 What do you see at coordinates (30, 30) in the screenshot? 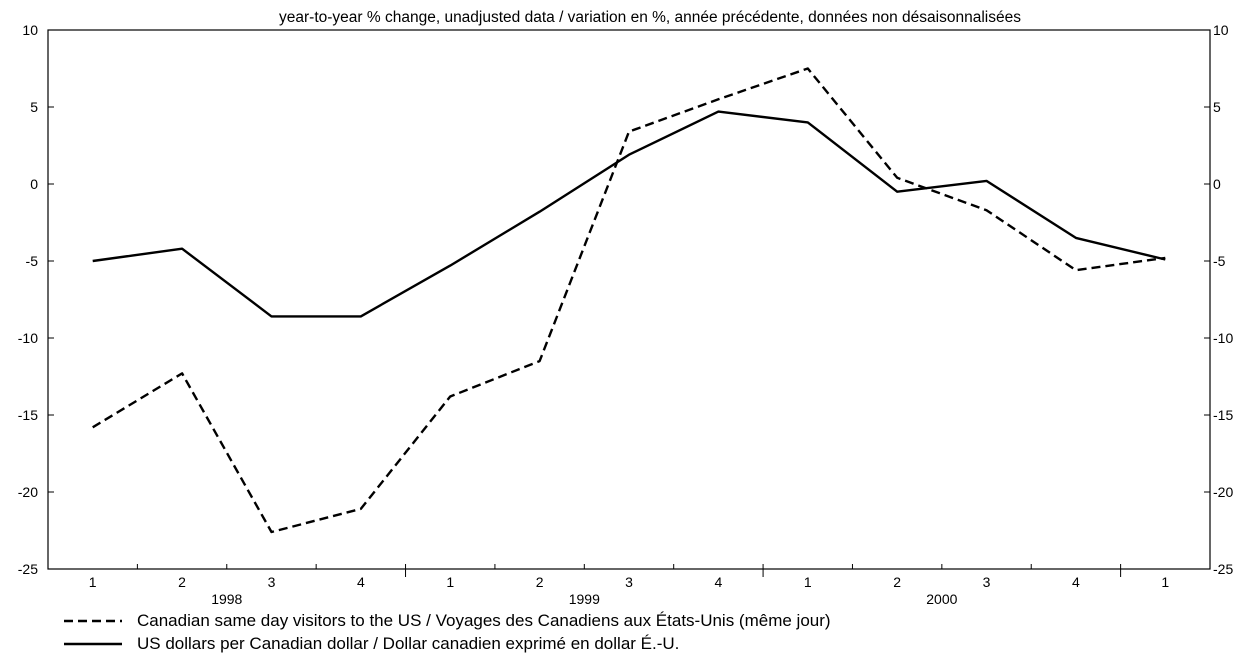
I see `y-tick-label-left: 10` at bounding box center [30, 30].